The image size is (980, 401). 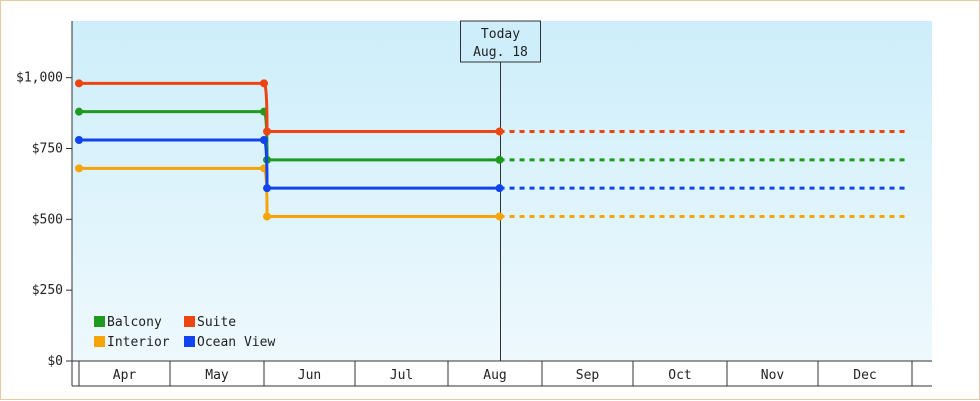 I want to click on legend-label-balcony: Balcony, so click(x=134, y=322).